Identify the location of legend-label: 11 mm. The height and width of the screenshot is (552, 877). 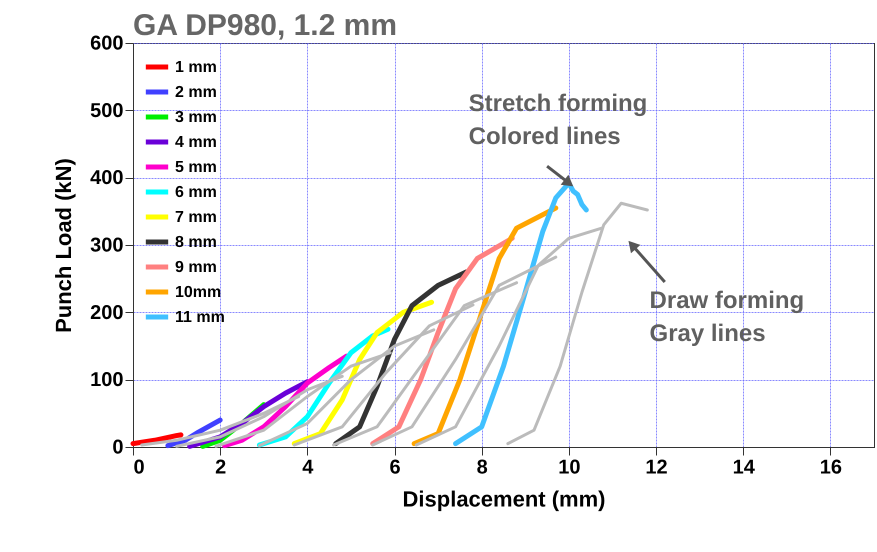
(200, 317).